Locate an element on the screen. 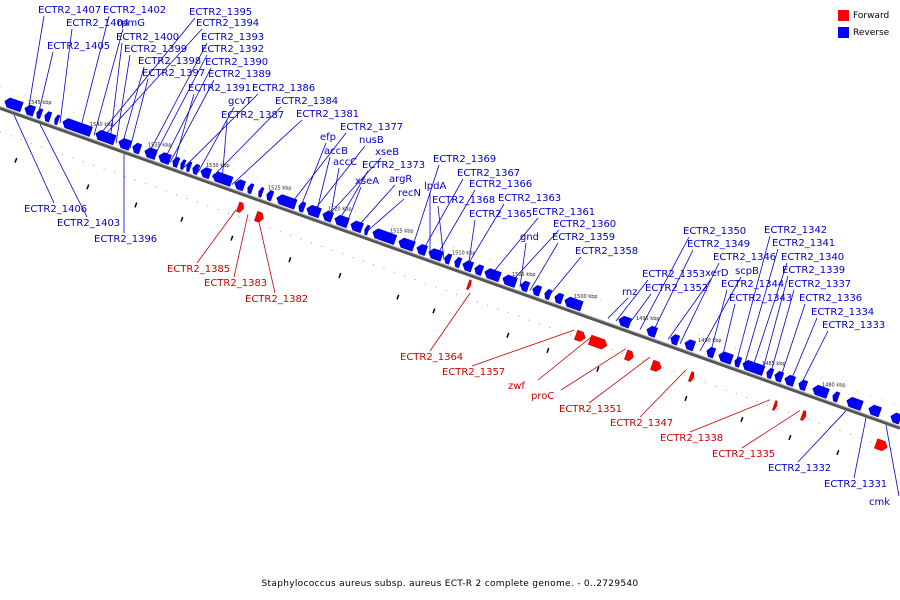 The height and width of the screenshot is (600, 900). scale-tick-label: 1510 kbp is located at coordinates (464, 254).